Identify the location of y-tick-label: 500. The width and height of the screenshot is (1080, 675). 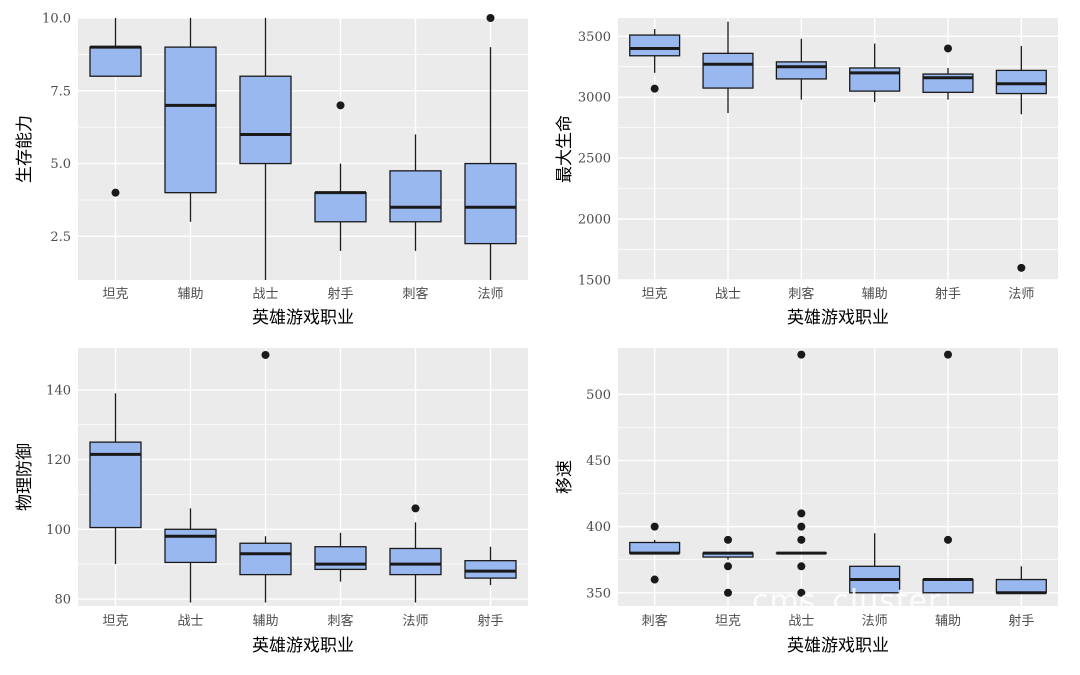
(598, 395).